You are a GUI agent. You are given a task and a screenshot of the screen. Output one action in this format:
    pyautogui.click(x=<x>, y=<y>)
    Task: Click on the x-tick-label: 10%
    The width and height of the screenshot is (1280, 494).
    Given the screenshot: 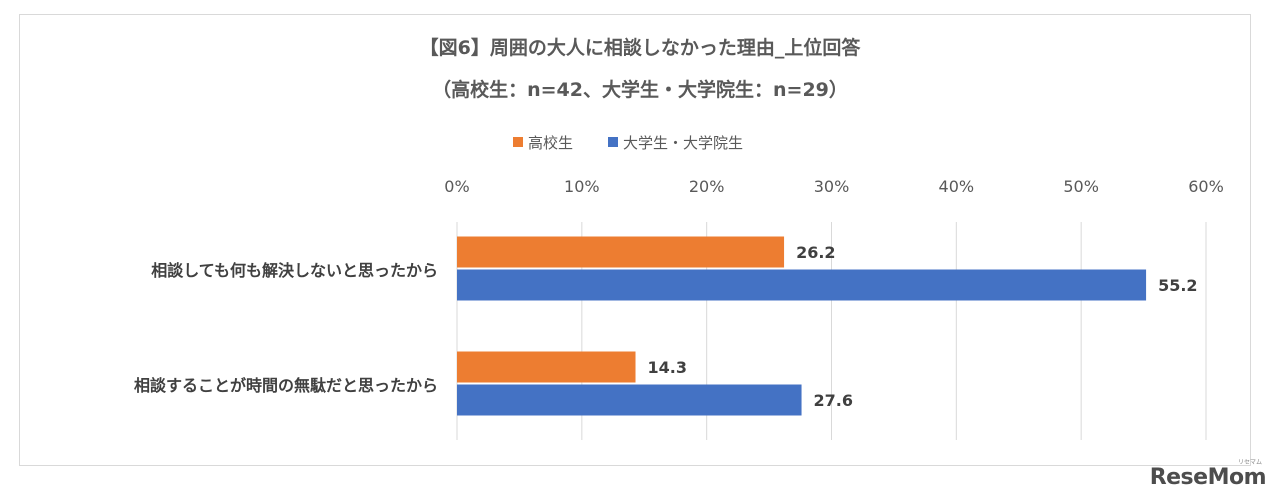 What is the action you would take?
    pyautogui.click(x=582, y=186)
    